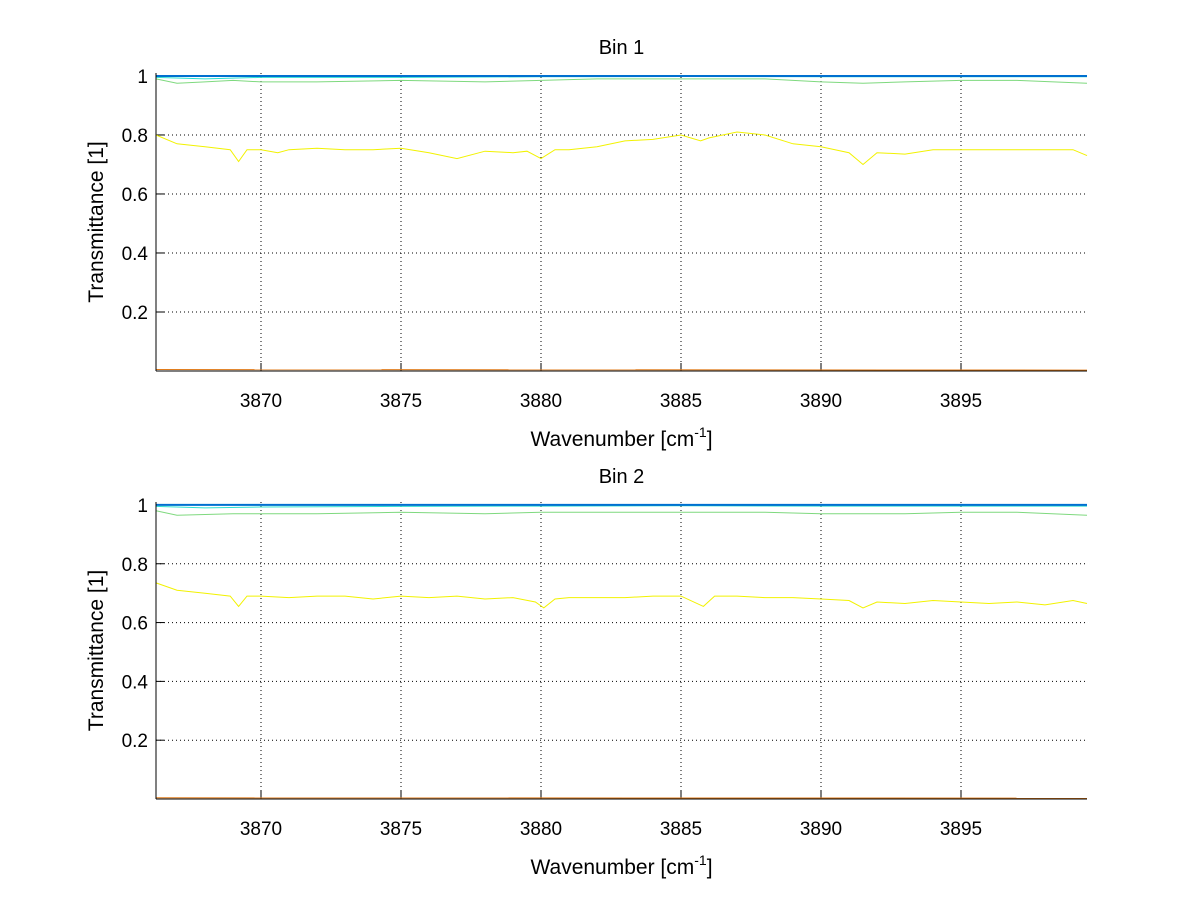 The height and width of the screenshot is (906, 1200). Describe the element at coordinates (621, 370) in the screenshot. I see `series-line-orange` at that location.